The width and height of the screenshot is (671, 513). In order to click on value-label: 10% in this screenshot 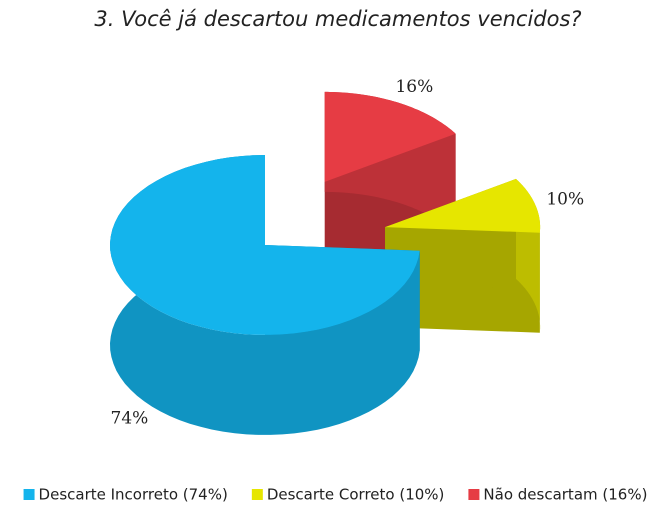, I will do `click(565, 200)`.